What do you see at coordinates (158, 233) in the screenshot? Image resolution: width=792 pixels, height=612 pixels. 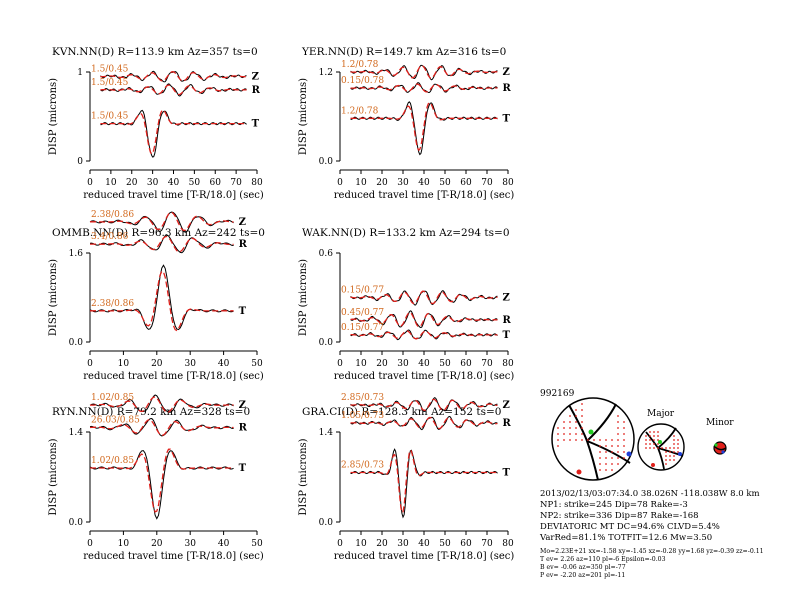 I see `station-title: OMMB.NN(D) R=96.3 km Az=242 ts=0` at bounding box center [158, 233].